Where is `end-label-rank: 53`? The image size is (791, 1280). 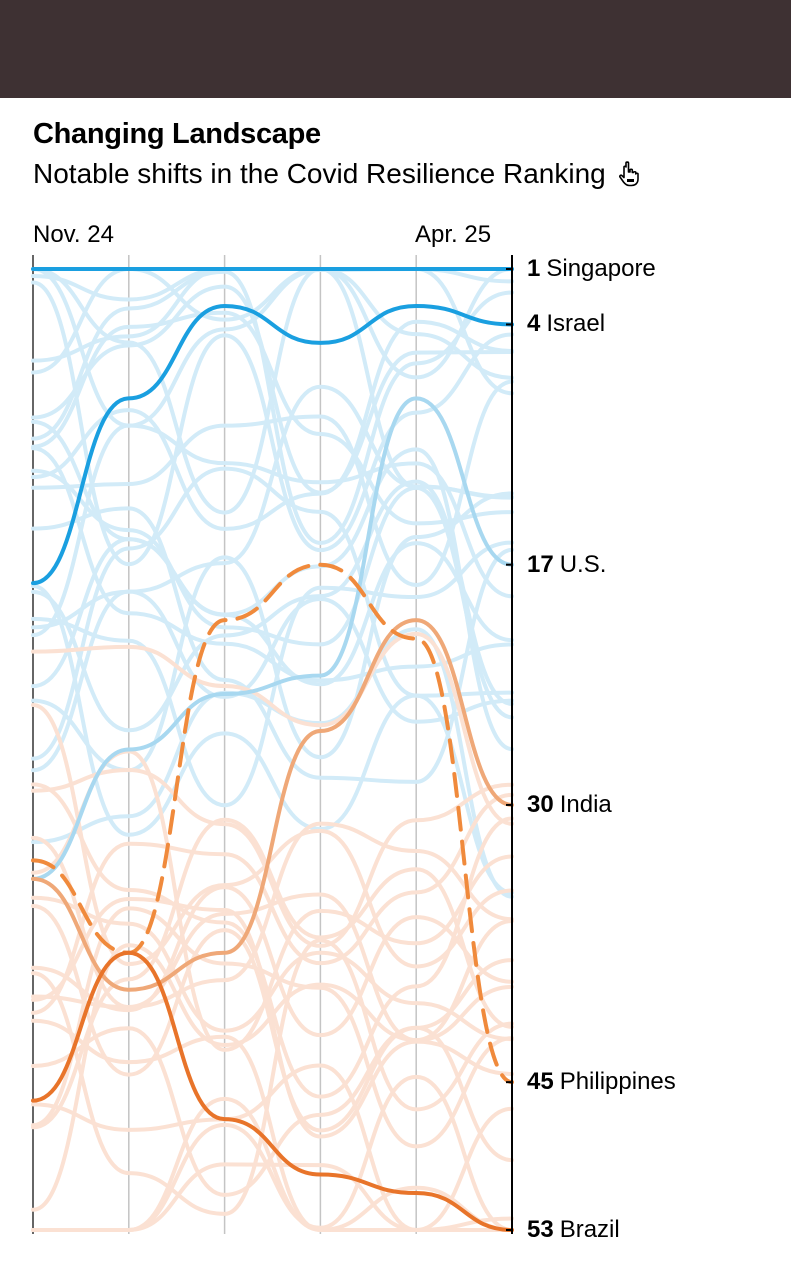
end-label-rank: 53 is located at coordinates (540, 1229).